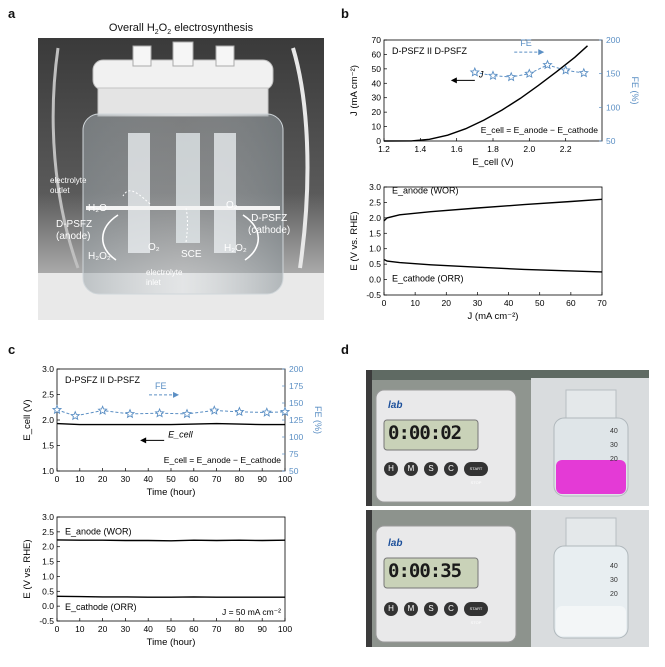  I want to click on y-tick-label-b-bottom: 0.0, so click(375, 280).